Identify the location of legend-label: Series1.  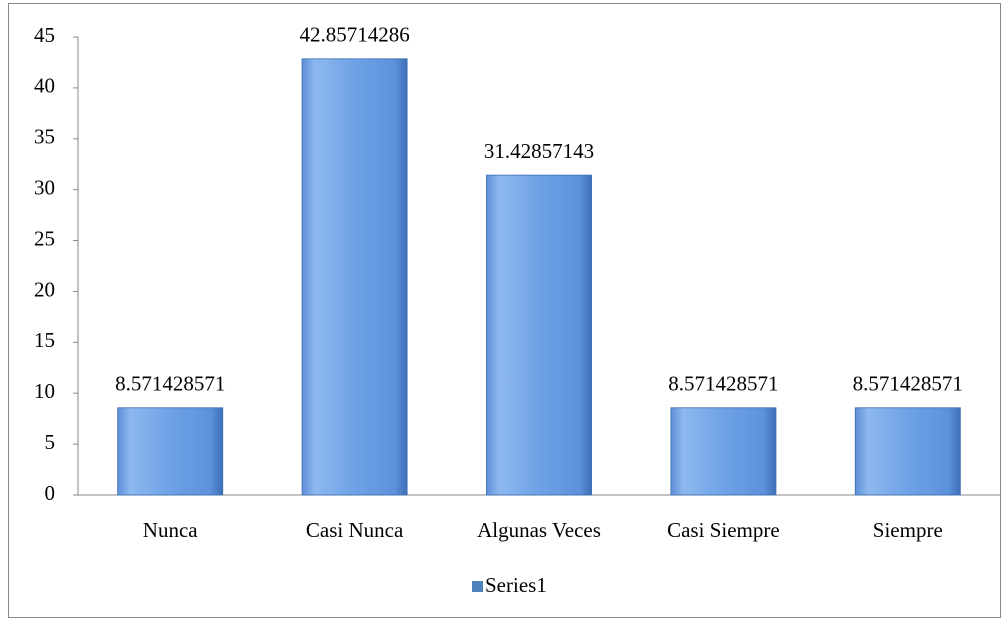
(516, 585).